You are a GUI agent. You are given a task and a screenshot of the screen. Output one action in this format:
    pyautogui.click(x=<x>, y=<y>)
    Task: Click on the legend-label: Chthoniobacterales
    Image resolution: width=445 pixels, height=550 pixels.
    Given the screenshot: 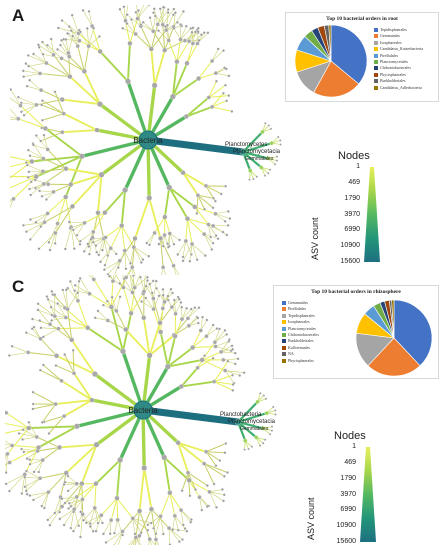 What is the action you would take?
    pyautogui.click(x=395, y=68)
    